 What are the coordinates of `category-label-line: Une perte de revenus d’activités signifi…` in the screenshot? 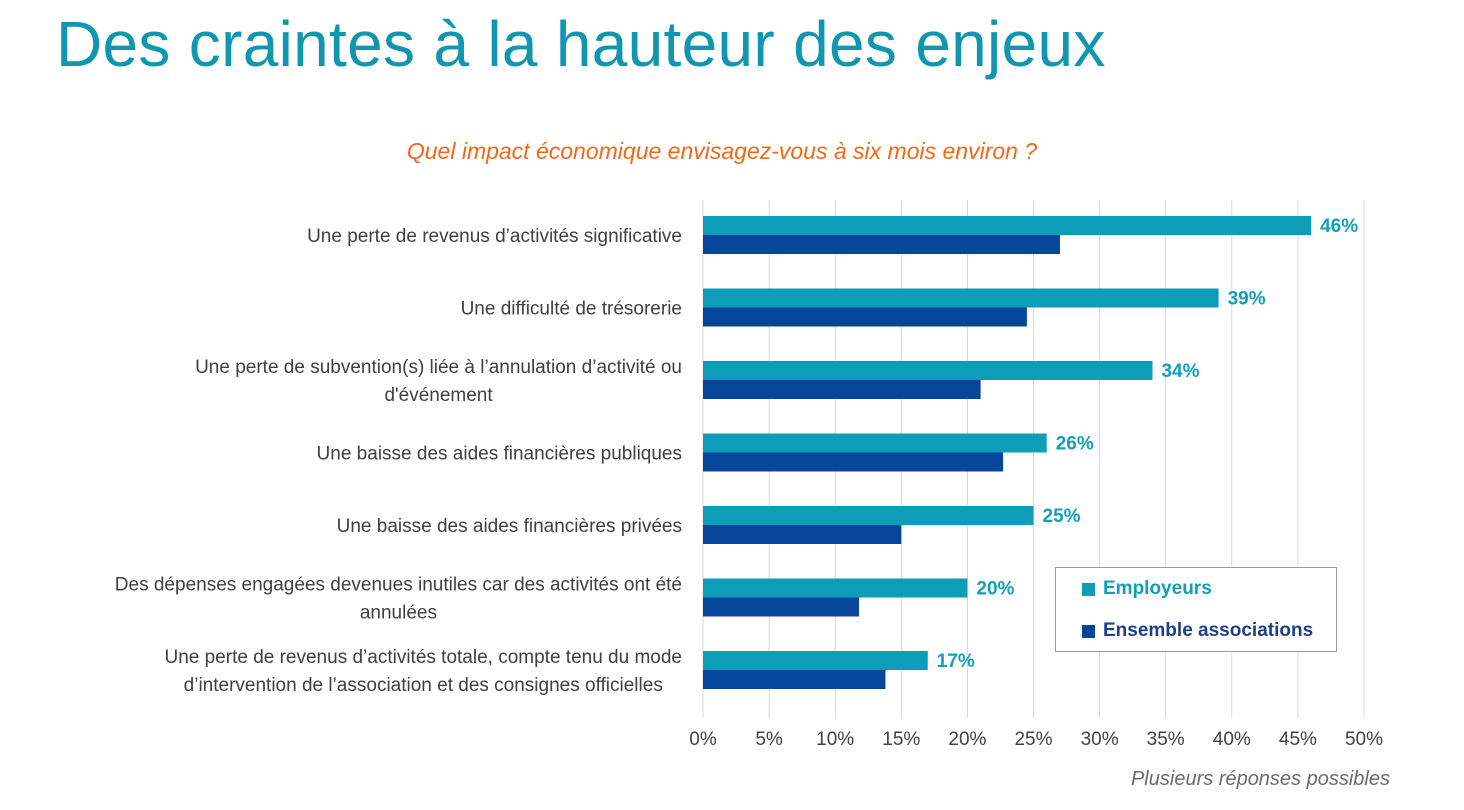 It's located at (494, 236).